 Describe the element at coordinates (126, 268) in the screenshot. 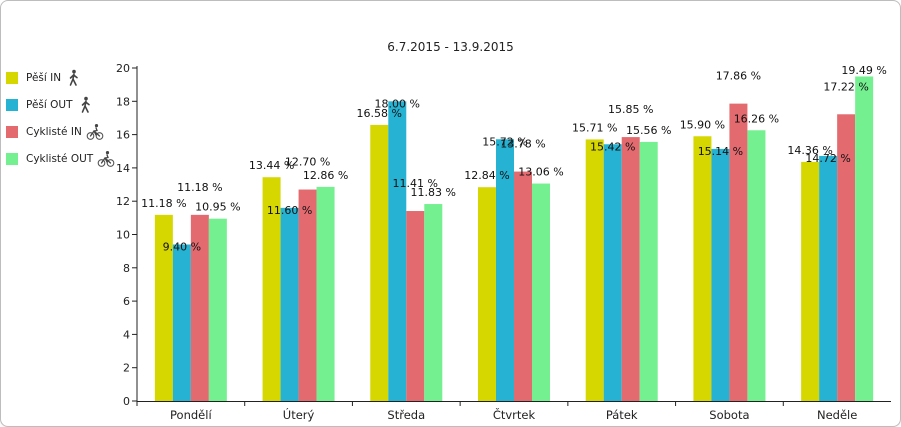

I see `y-tick-label: 8` at that location.